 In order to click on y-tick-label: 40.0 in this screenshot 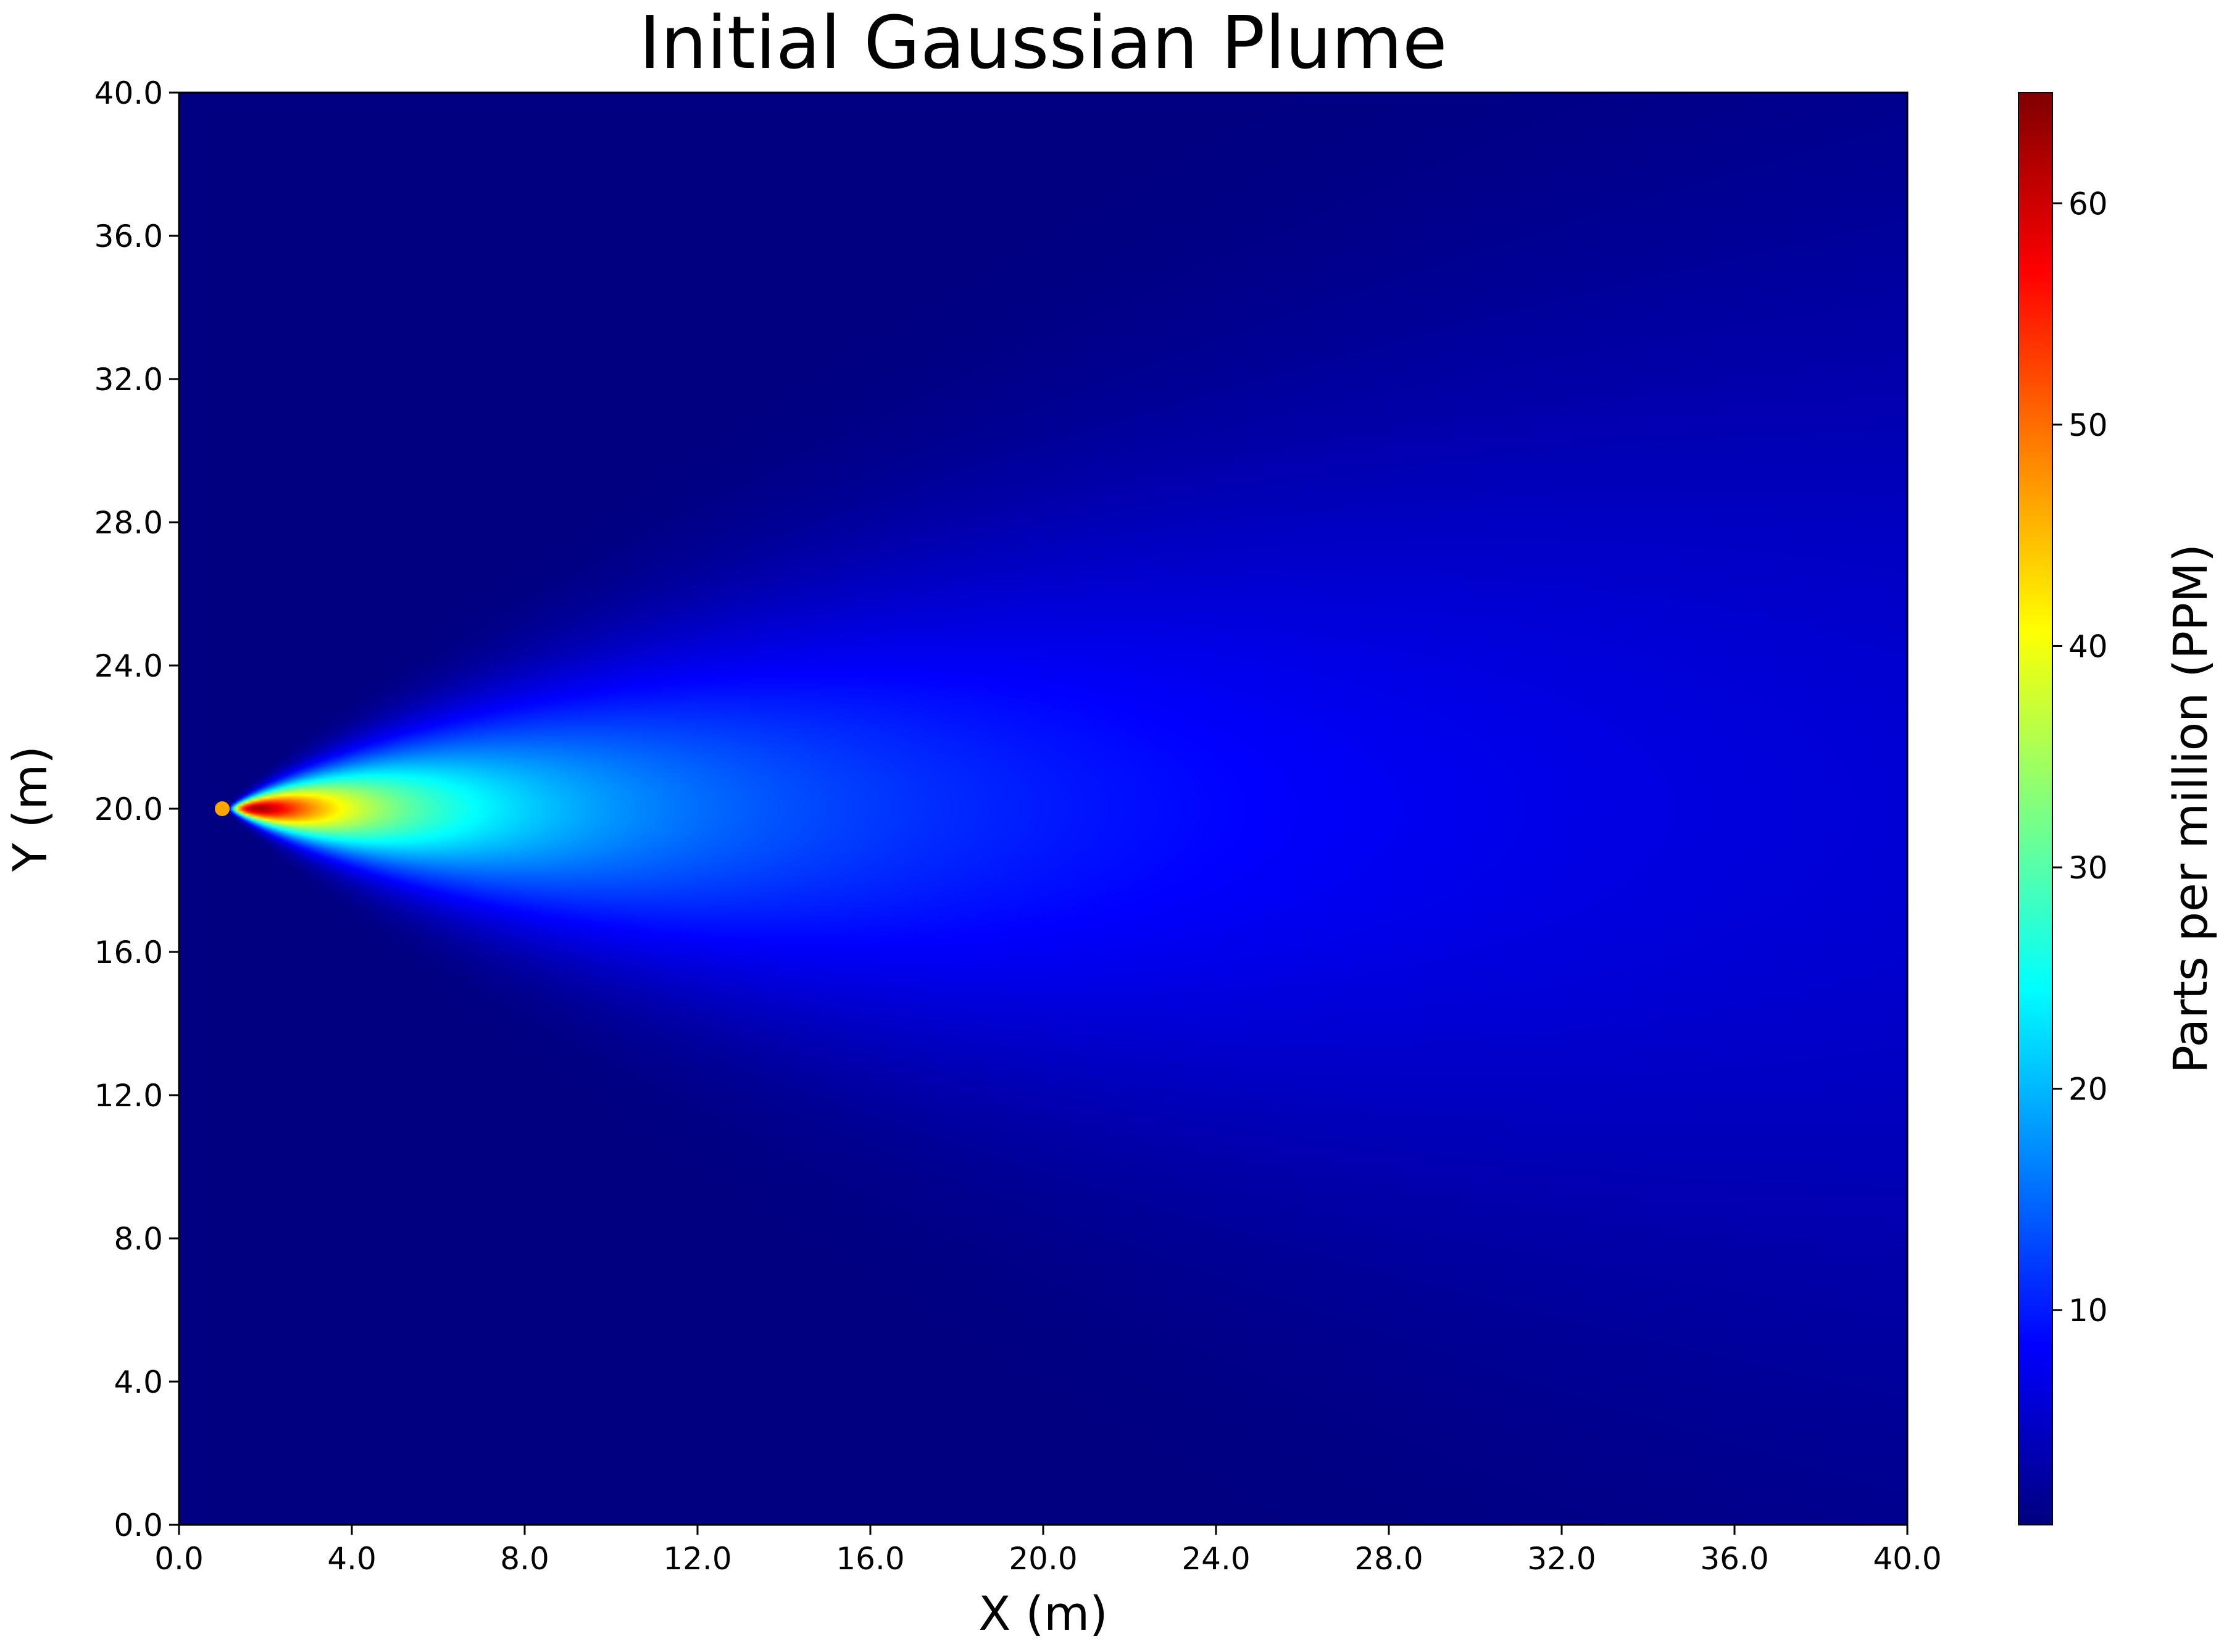, I will do `click(128, 93)`.